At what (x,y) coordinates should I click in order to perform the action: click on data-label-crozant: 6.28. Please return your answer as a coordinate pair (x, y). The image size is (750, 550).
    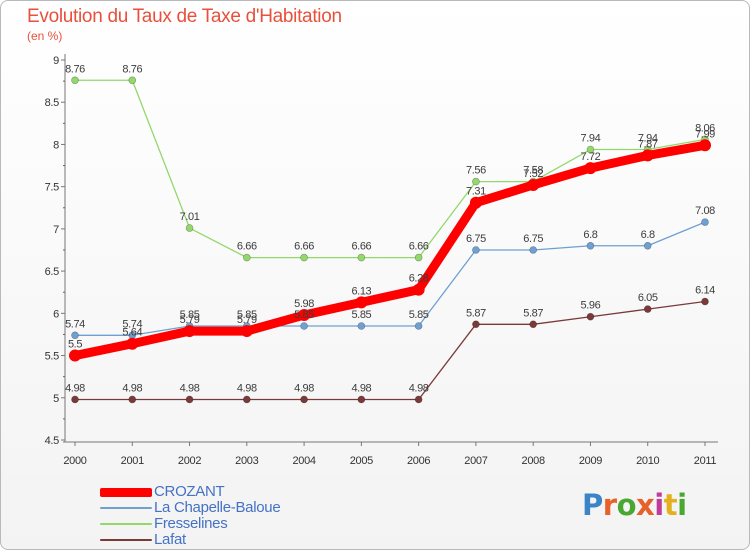
    Looking at the image, I should click on (419, 279).